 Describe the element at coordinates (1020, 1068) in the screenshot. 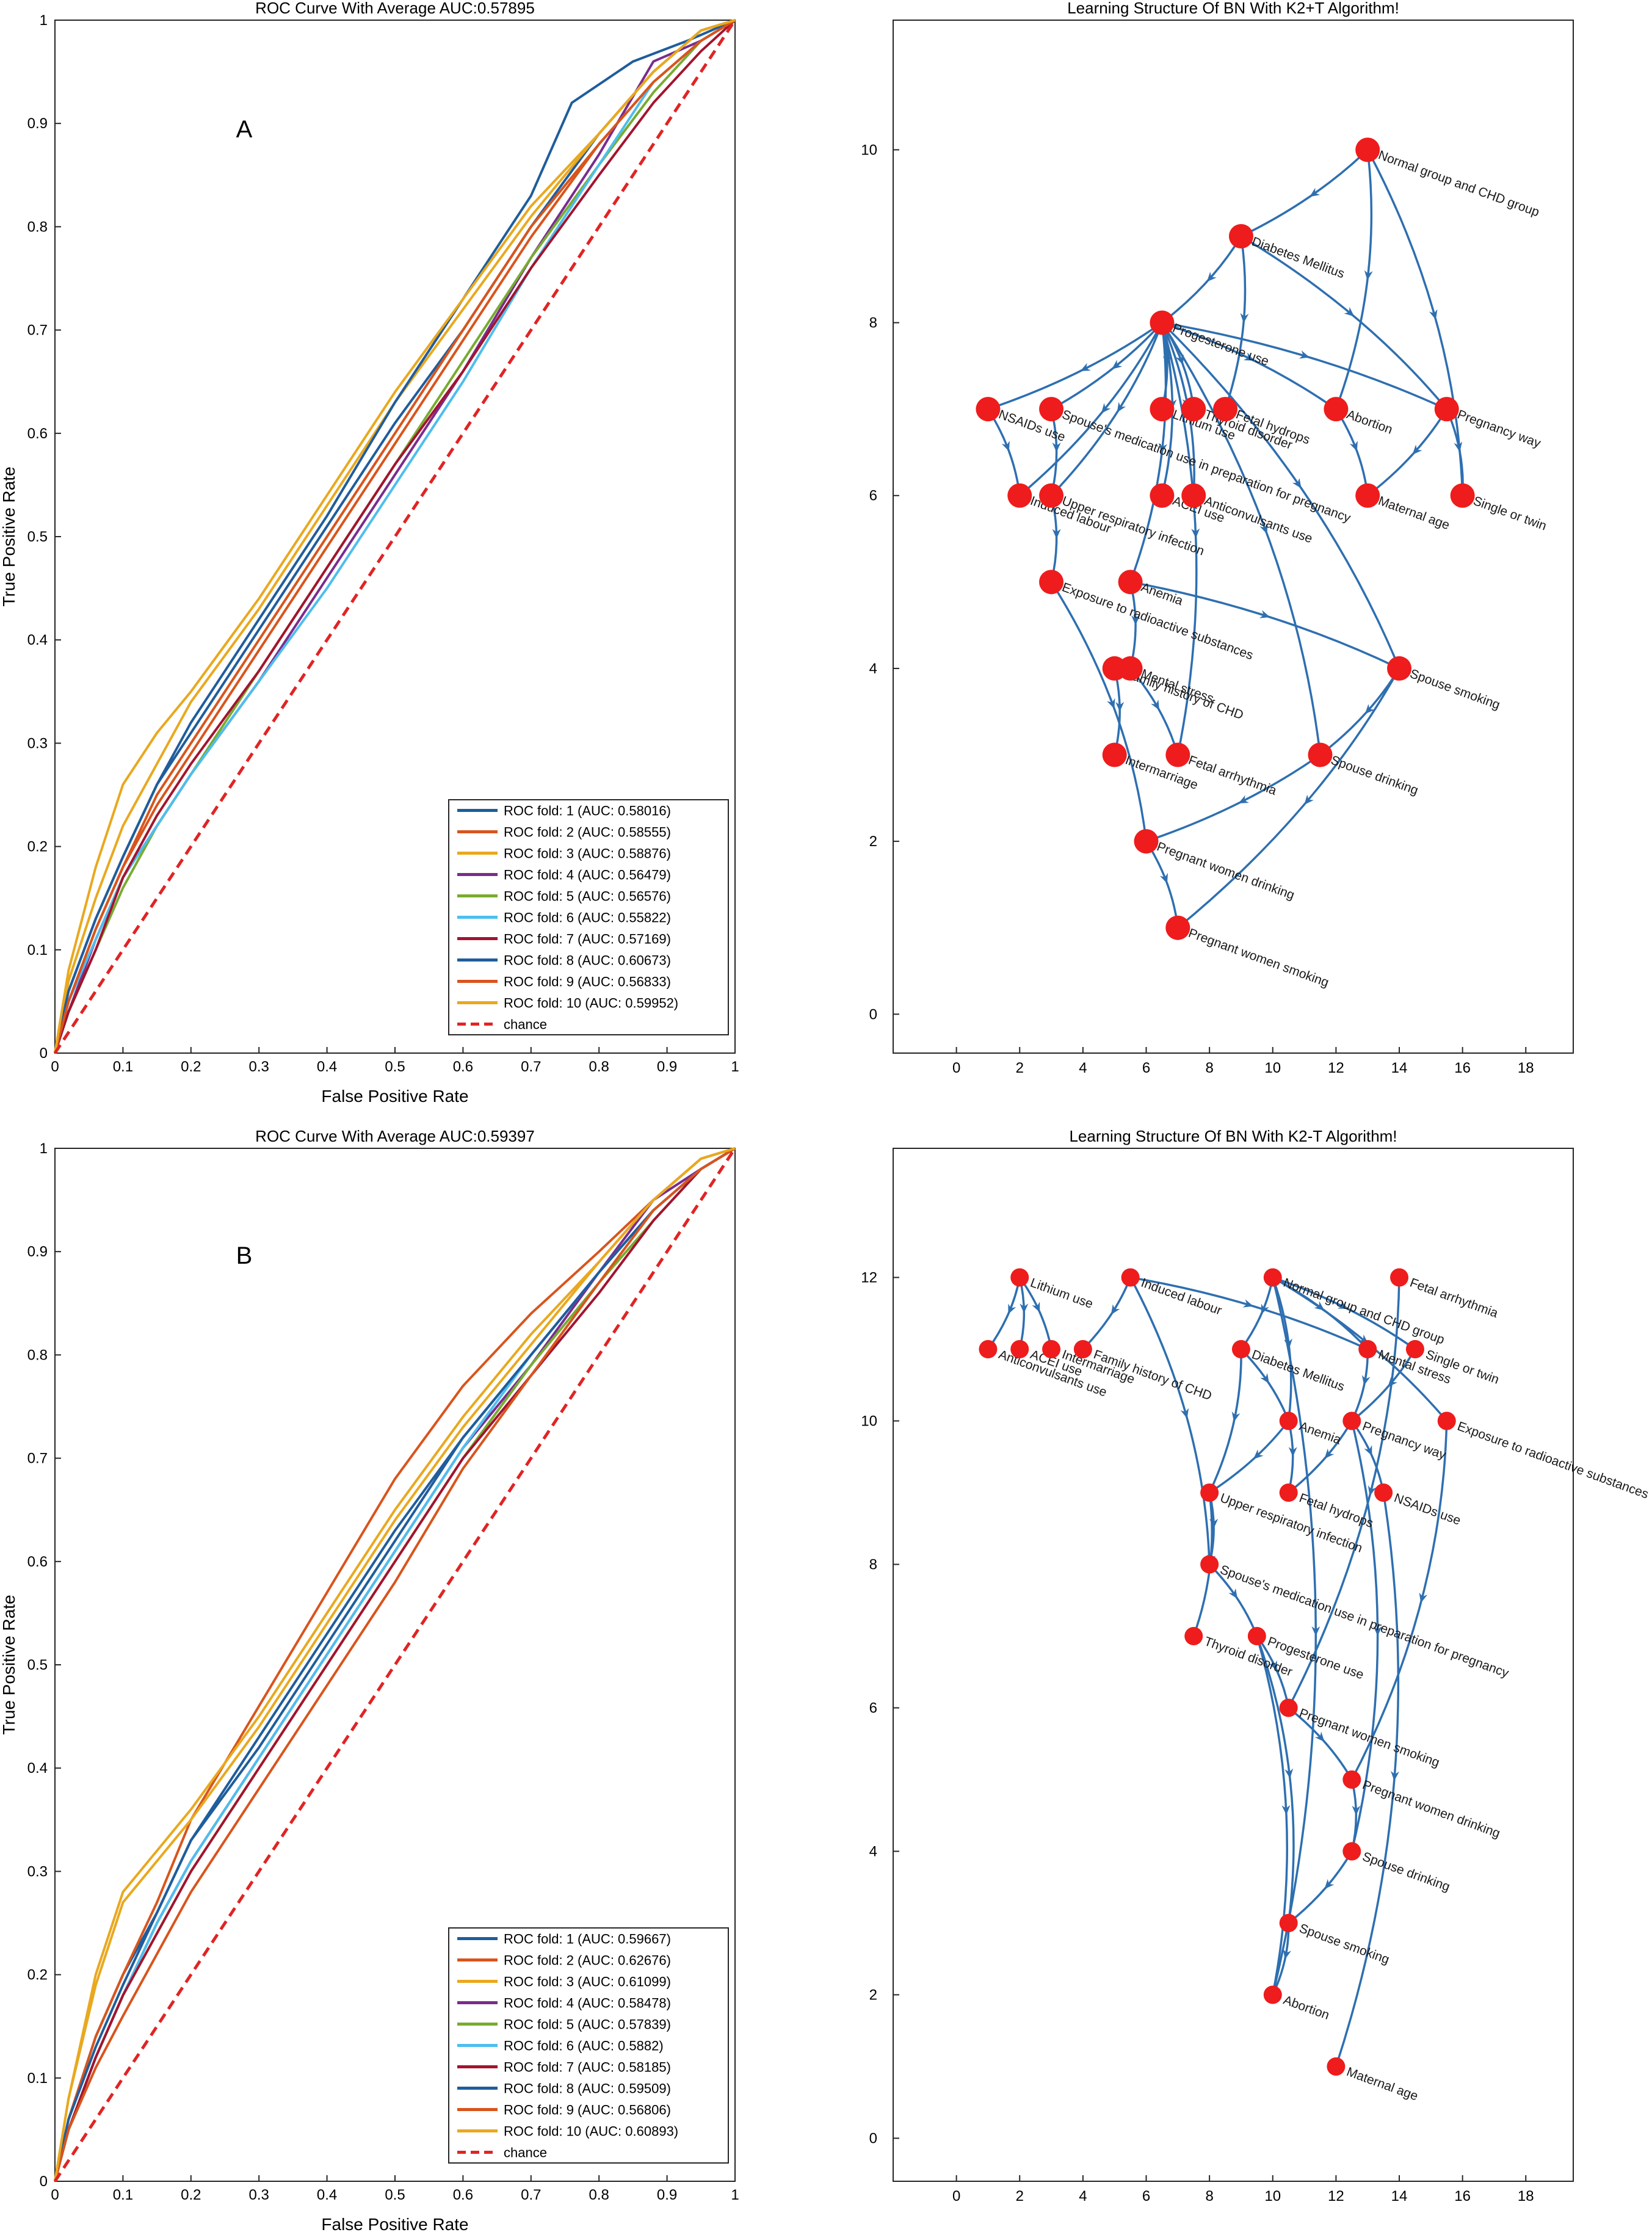

I see `bn-a-xtick-label: 2` at that location.